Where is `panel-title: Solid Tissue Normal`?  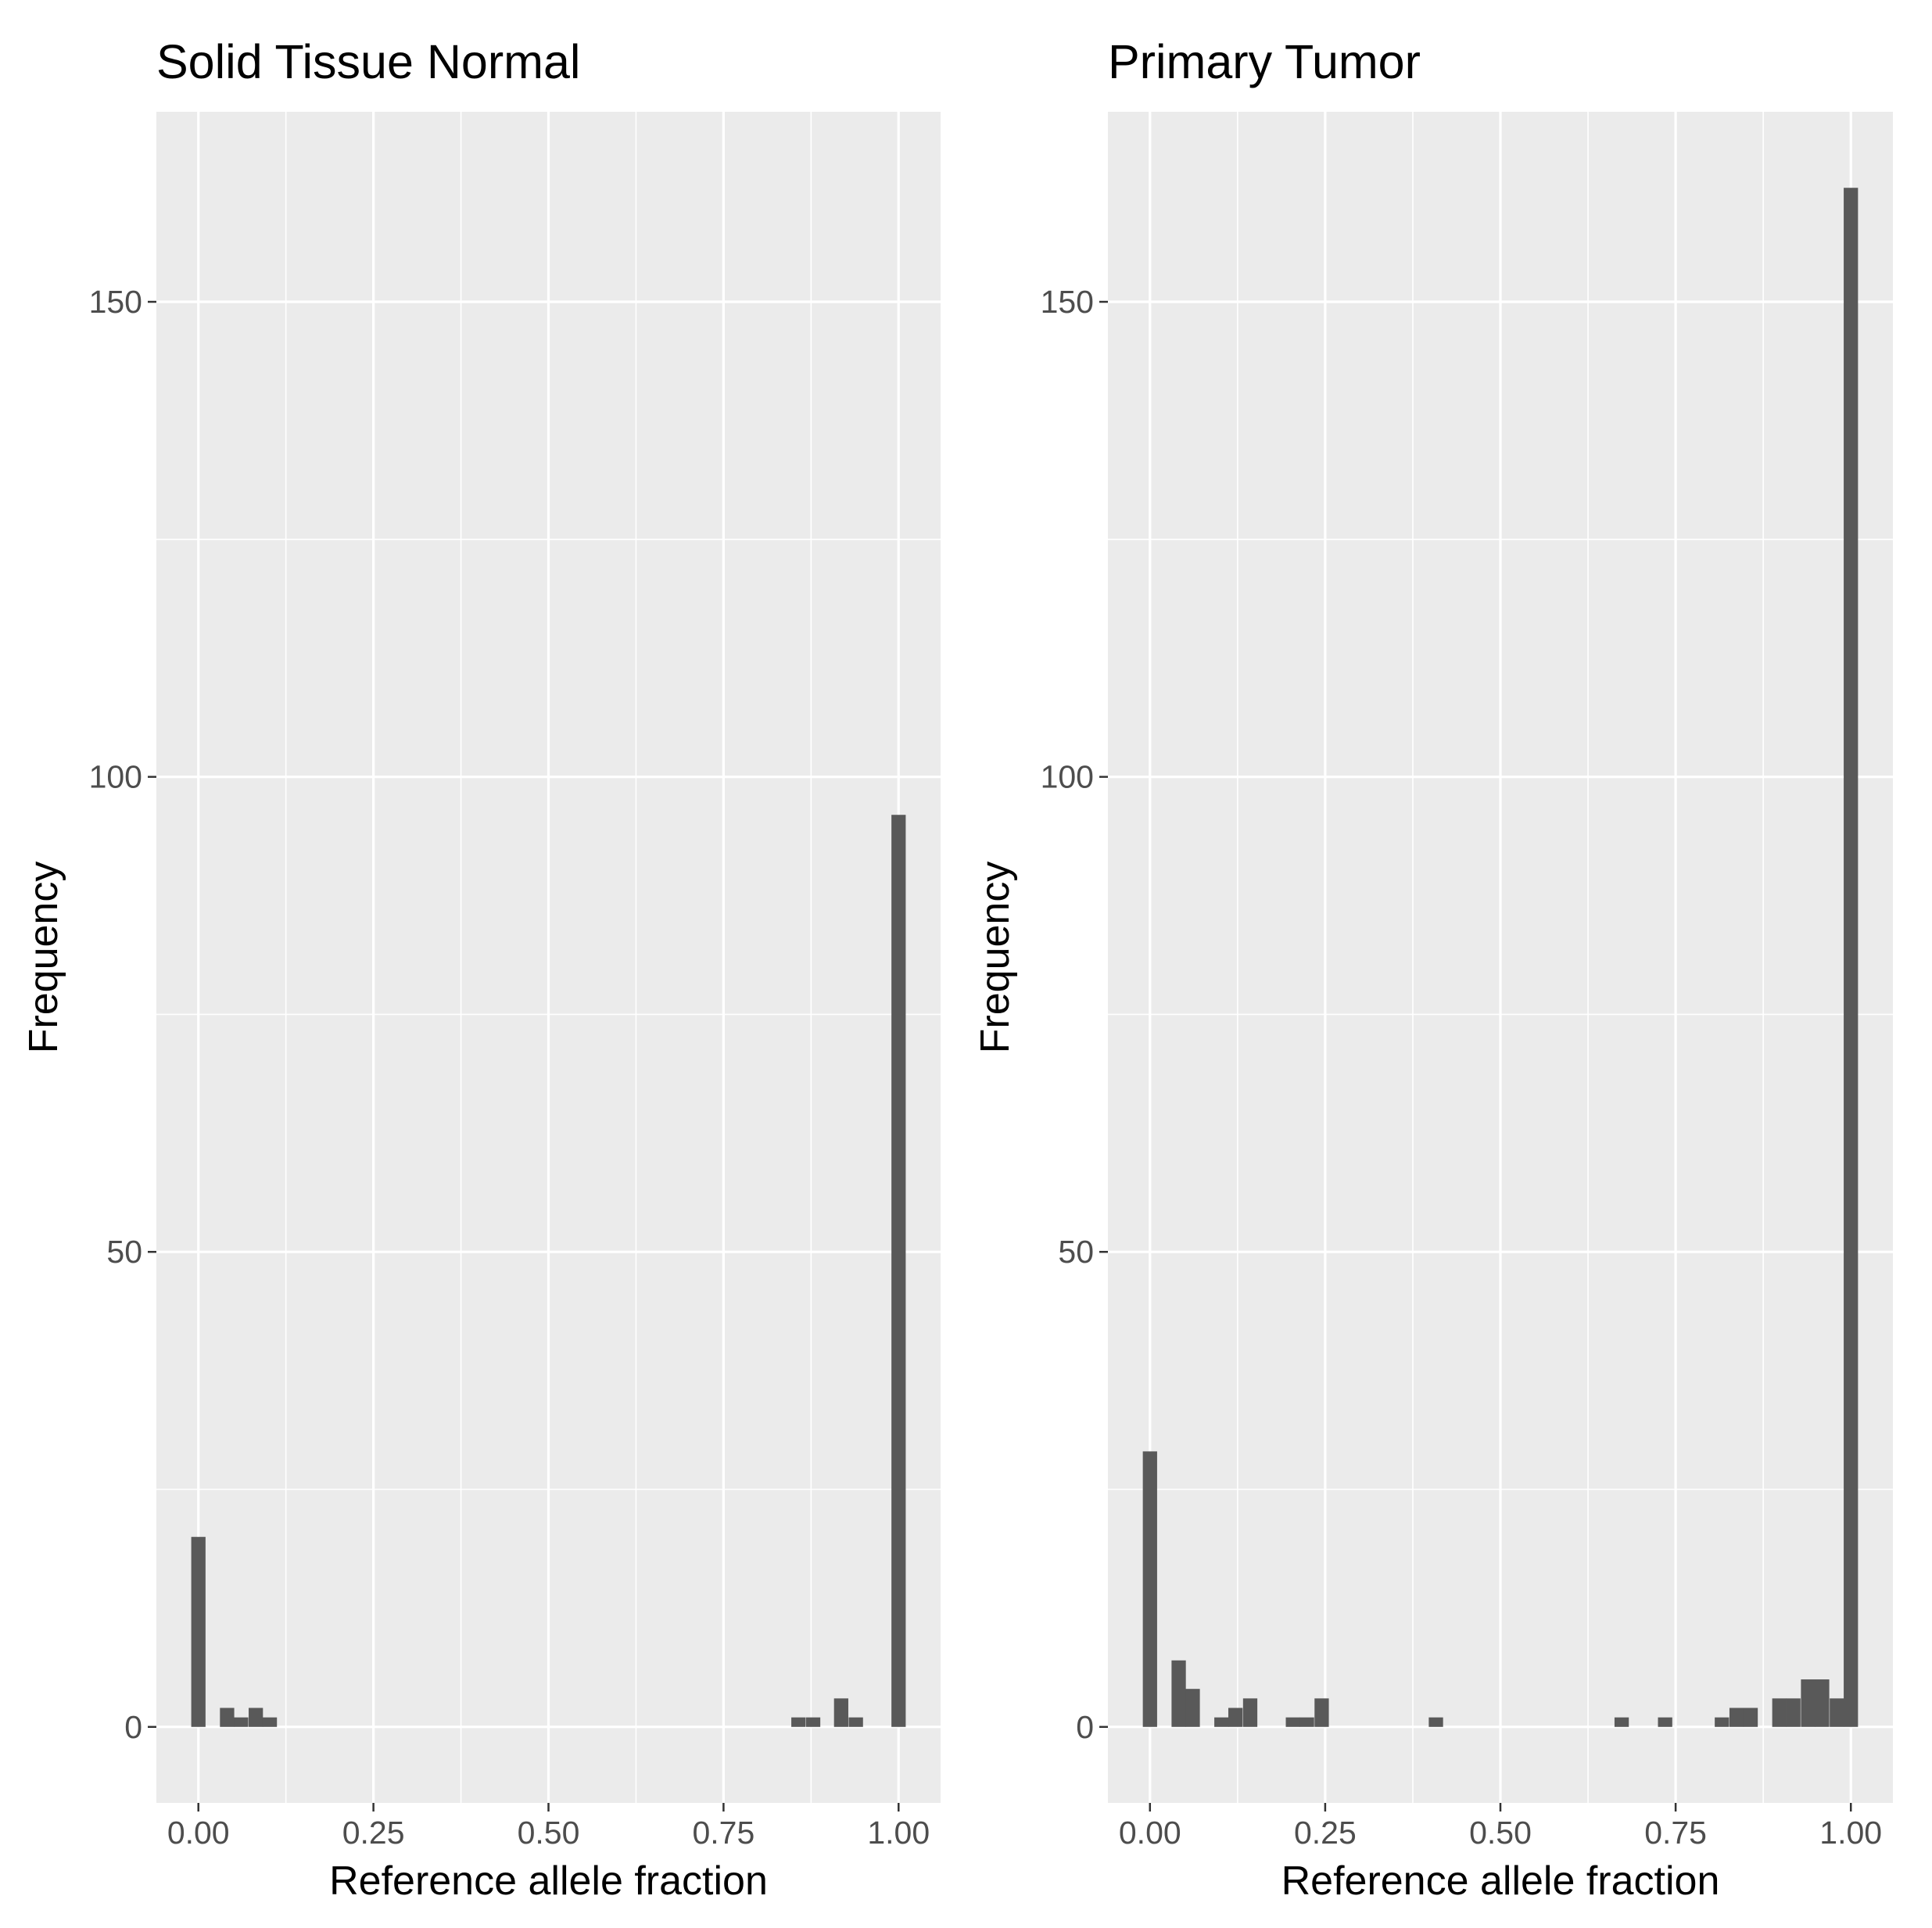 panel-title: Solid Tissue Normal is located at coordinates (368, 61).